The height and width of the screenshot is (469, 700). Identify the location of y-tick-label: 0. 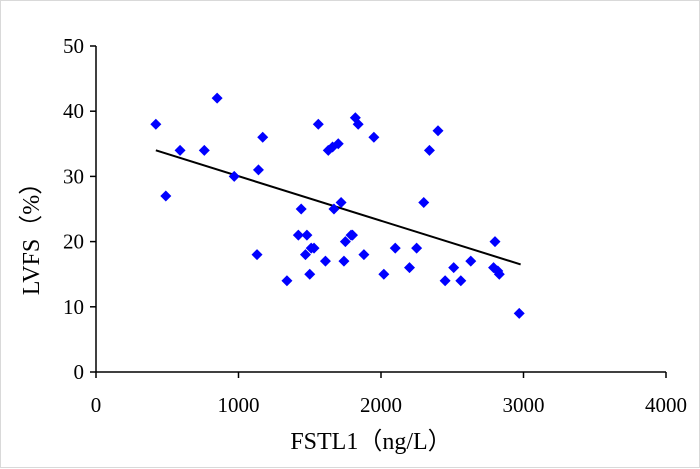
(79, 372).